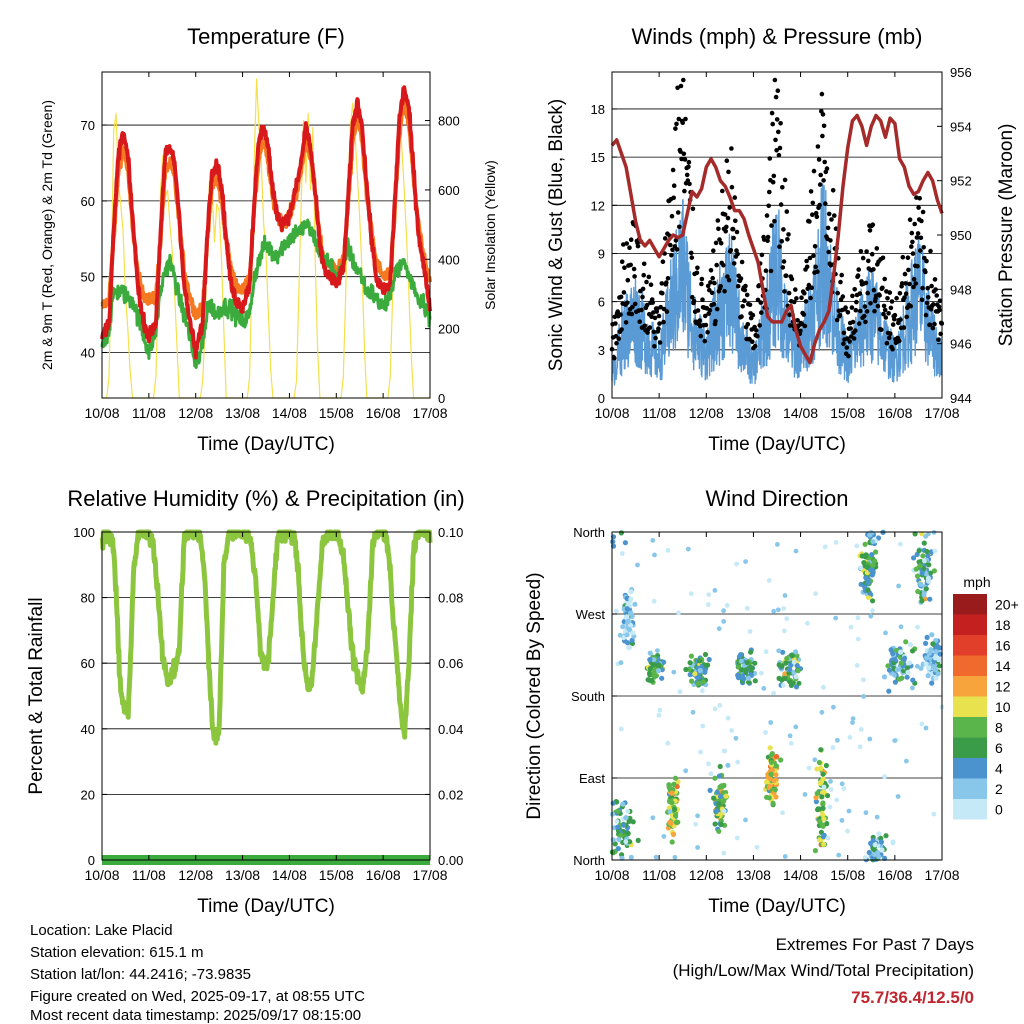 The width and height of the screenshot is (1024, 1024). What do you see at coordinates (659, 875) in the screenshot?
I see `x-tick-label: 11/08` at bounding box center [659, 875].